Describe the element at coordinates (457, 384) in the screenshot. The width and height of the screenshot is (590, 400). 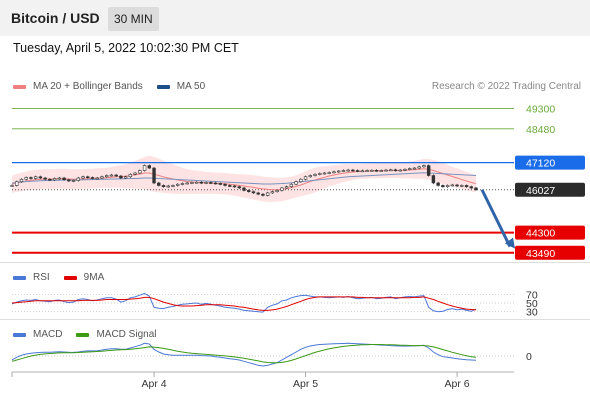
I see `x-tick-apr-6: Apr 6` at that location.